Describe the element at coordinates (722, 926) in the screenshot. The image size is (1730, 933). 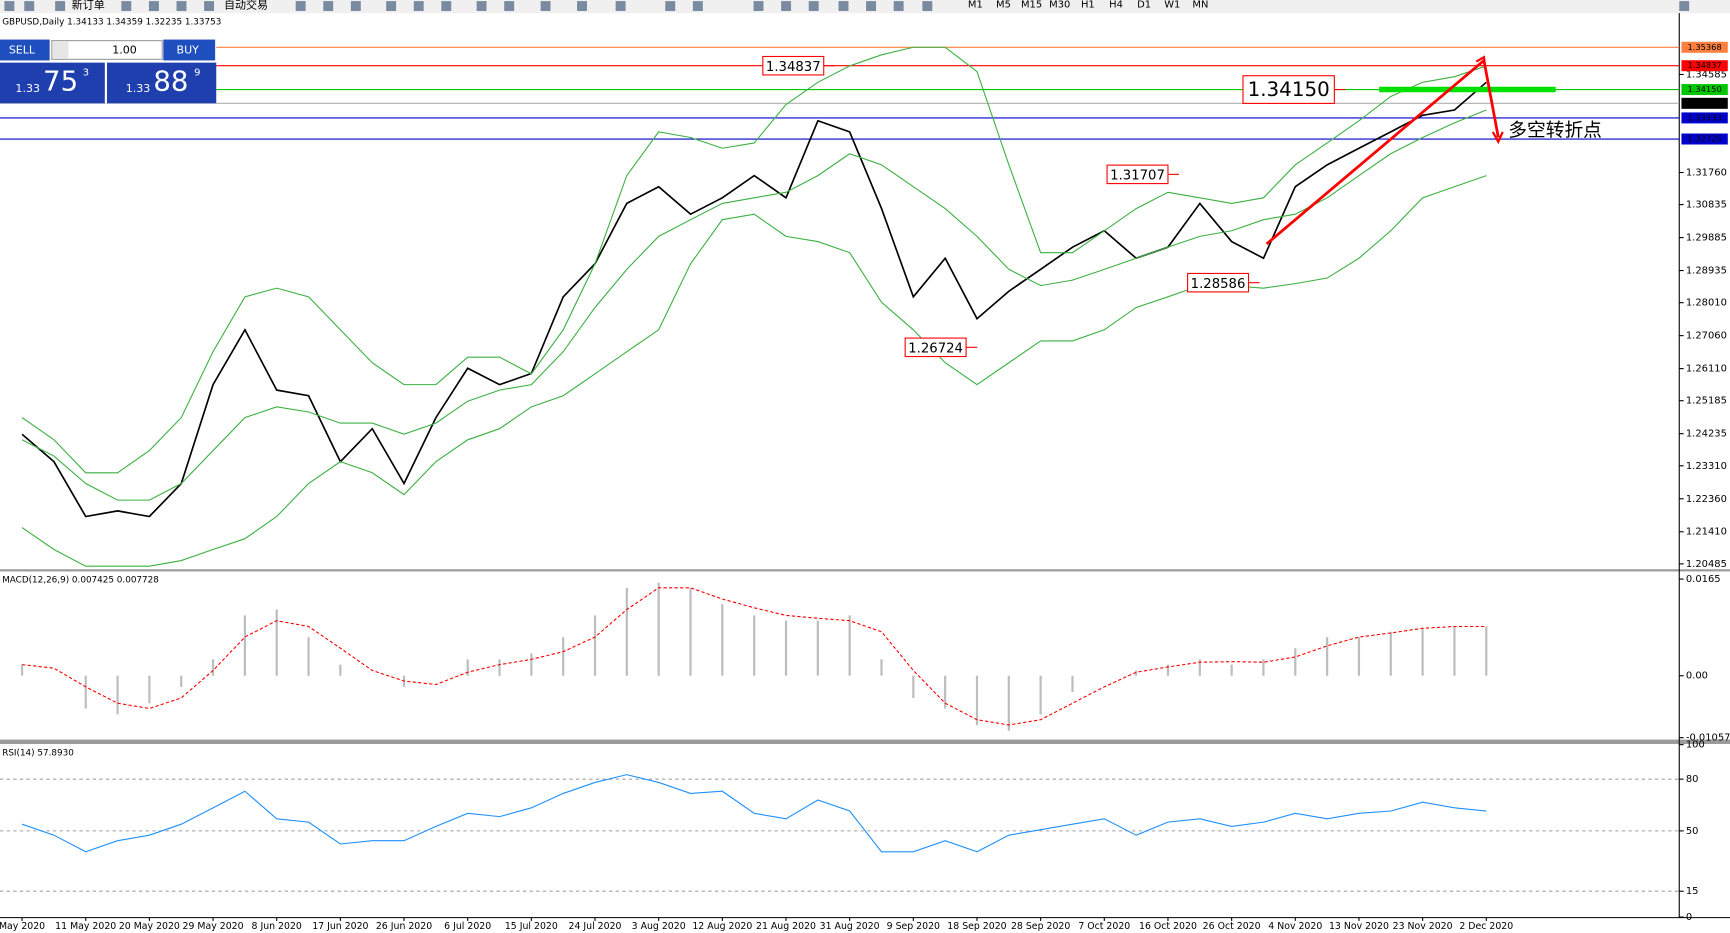
I see `x-tick-label: 12 Aug 2020` at that location.